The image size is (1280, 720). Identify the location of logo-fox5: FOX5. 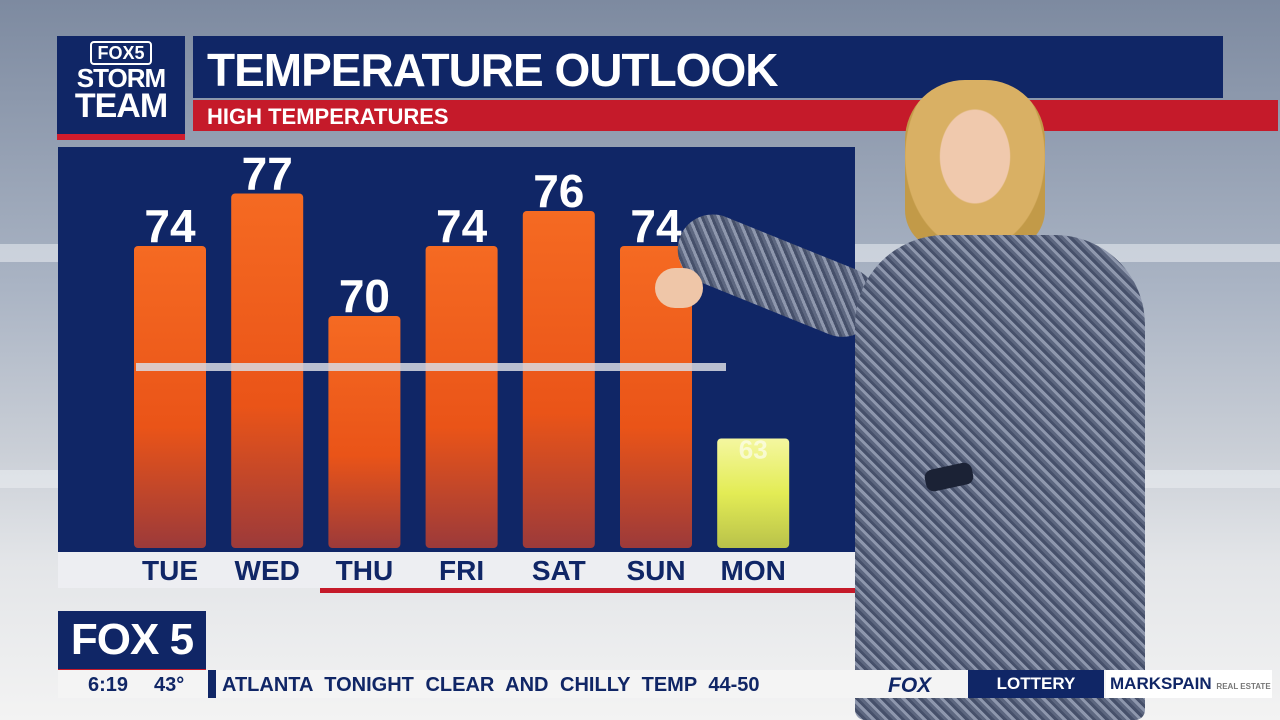
(121, 53).